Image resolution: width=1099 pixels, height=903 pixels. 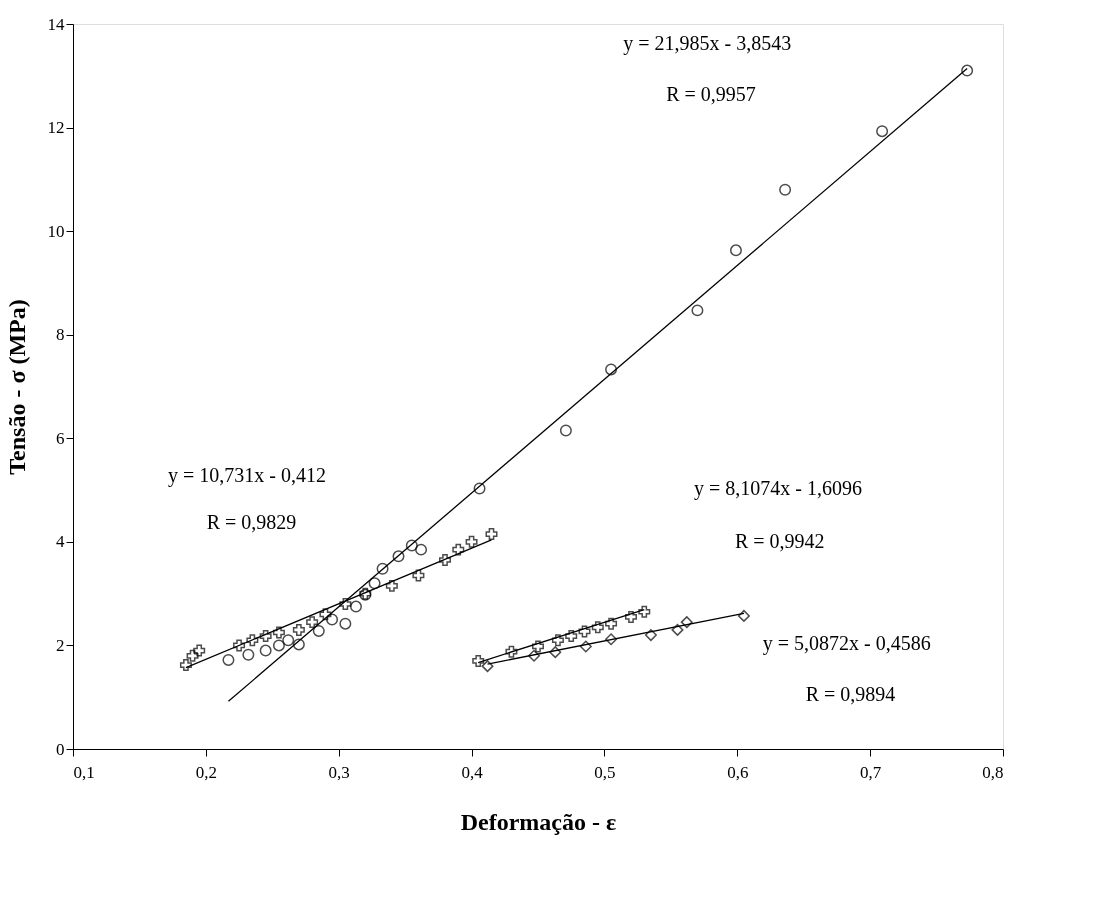 What do you see at coordinates (60, 749) in the screenshot?
I see `y-tick-label: 0` at bounding box center [60, 749].